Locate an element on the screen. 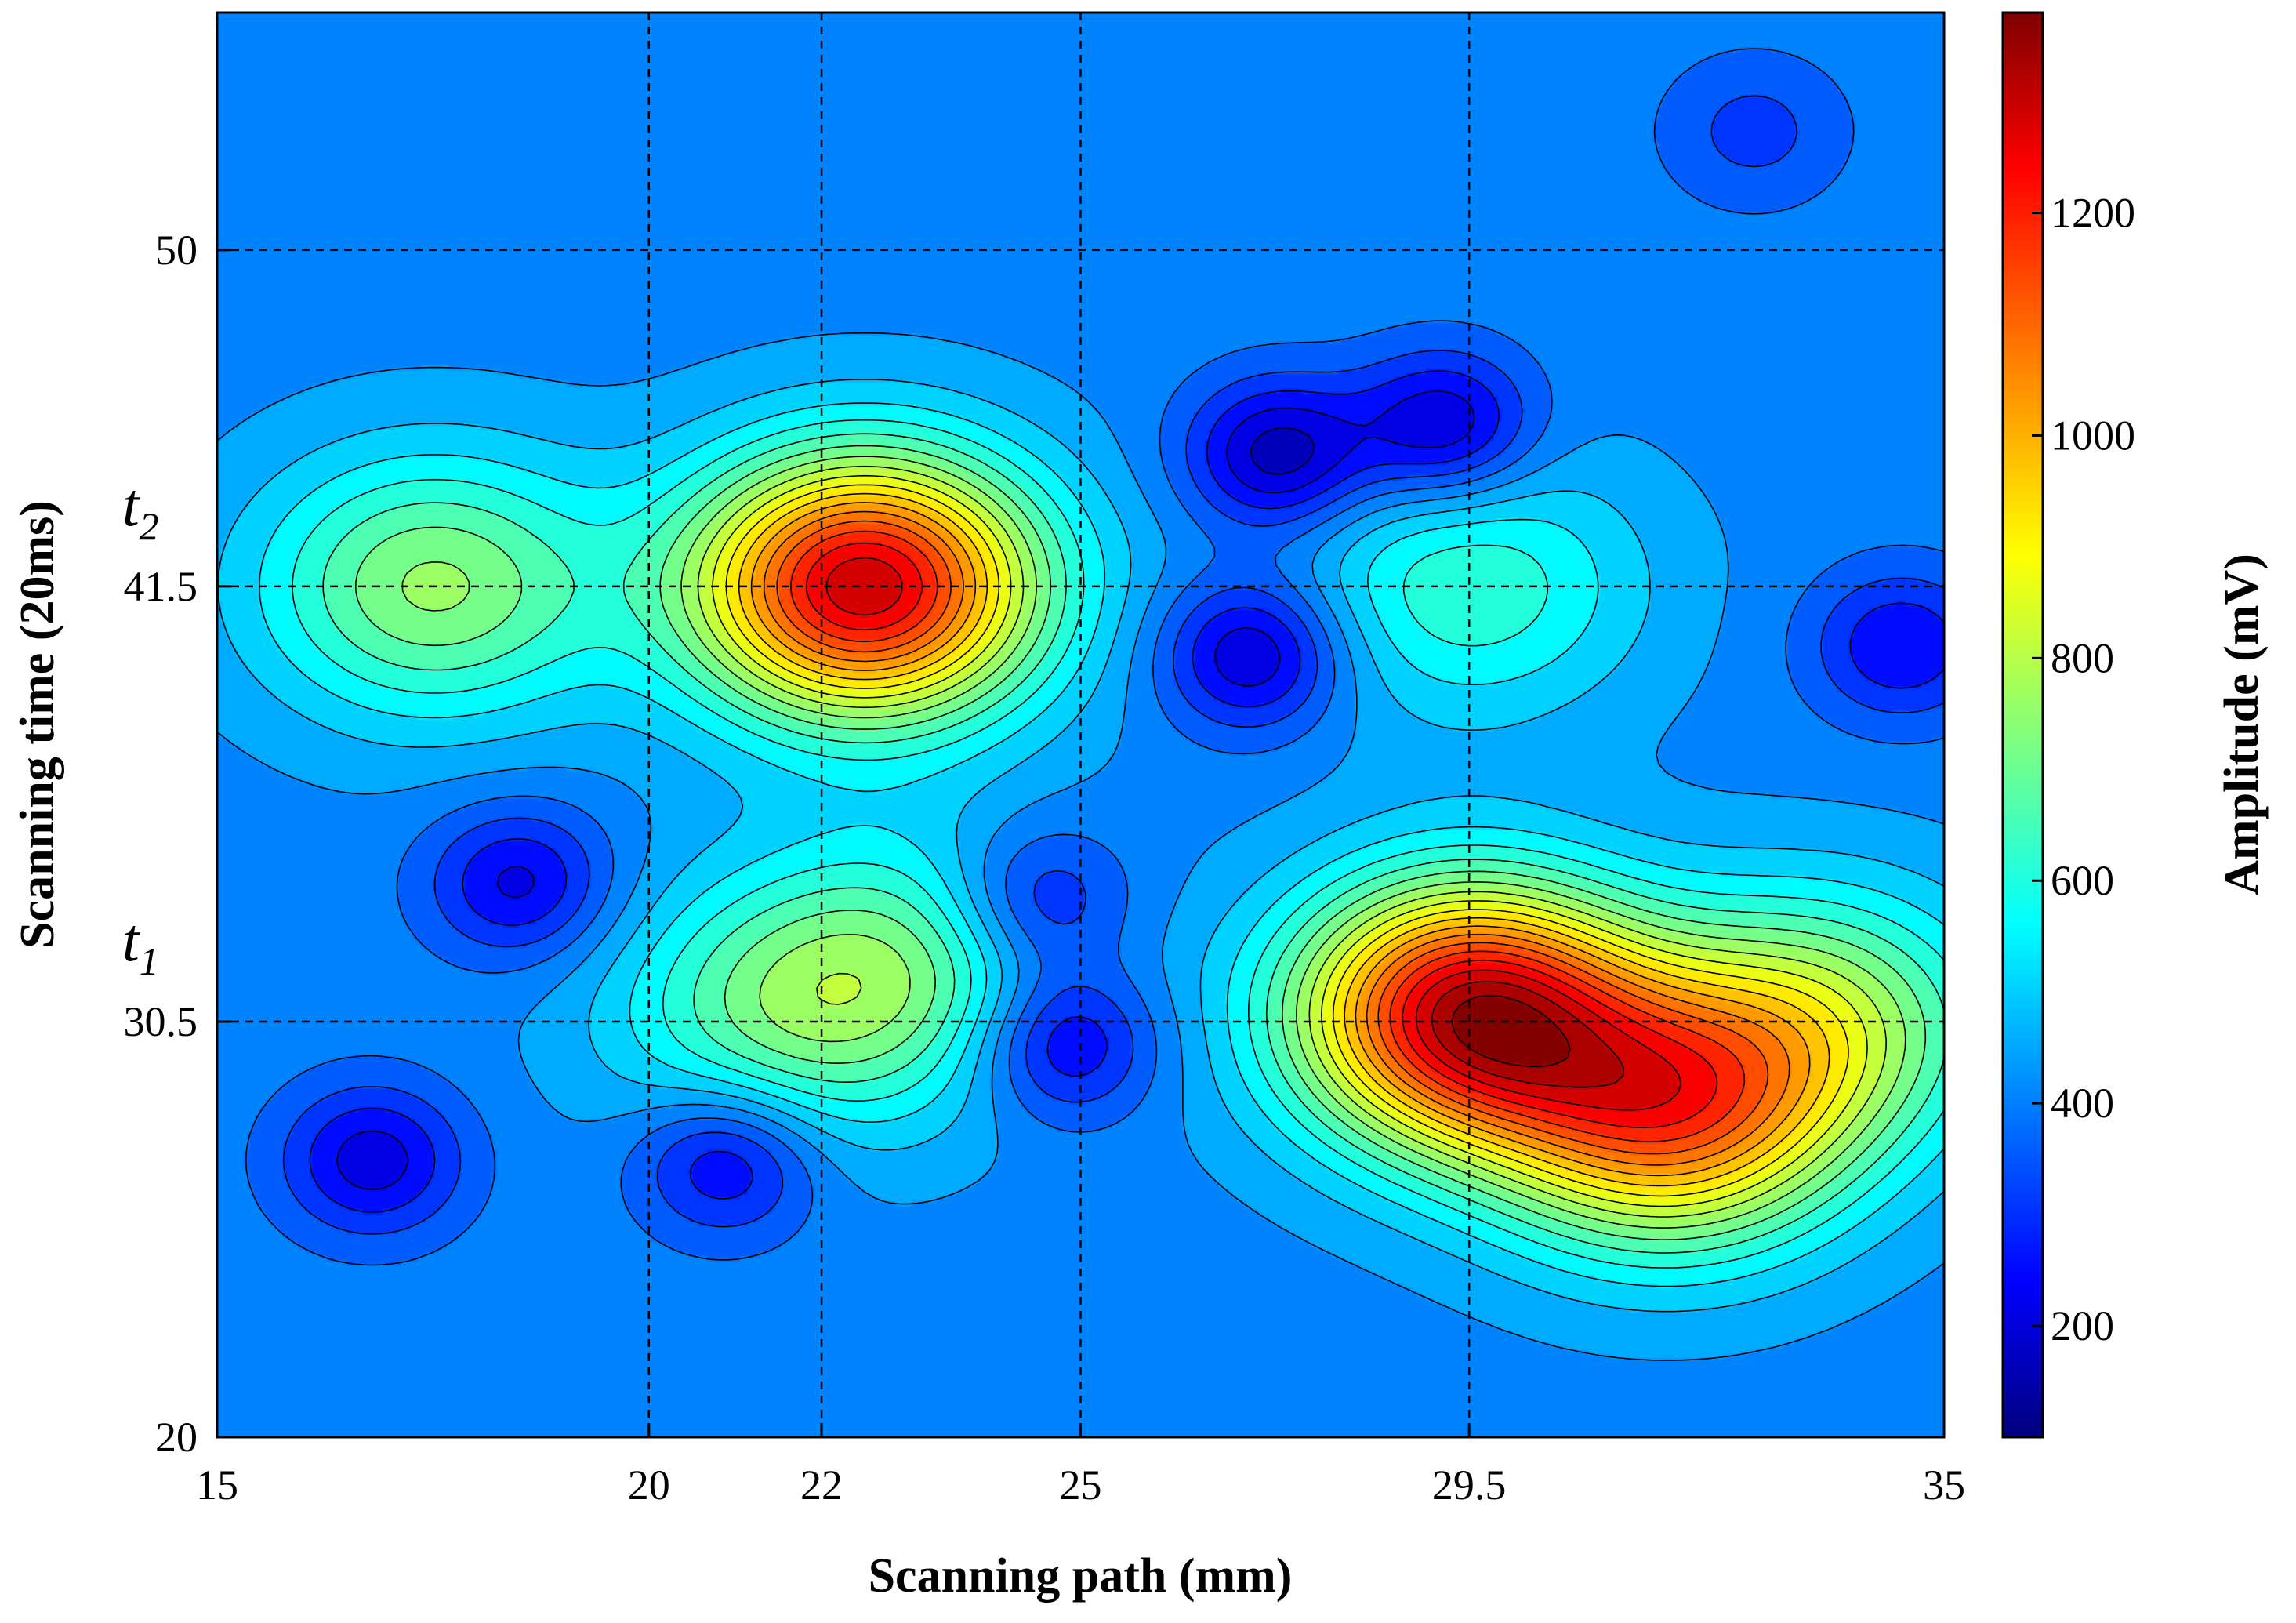 The height and width of the screenshot is (1623, 2296). colorbar-ticks: 200 400 600 800 1000 1200 is located at coordinates (2083, 769).